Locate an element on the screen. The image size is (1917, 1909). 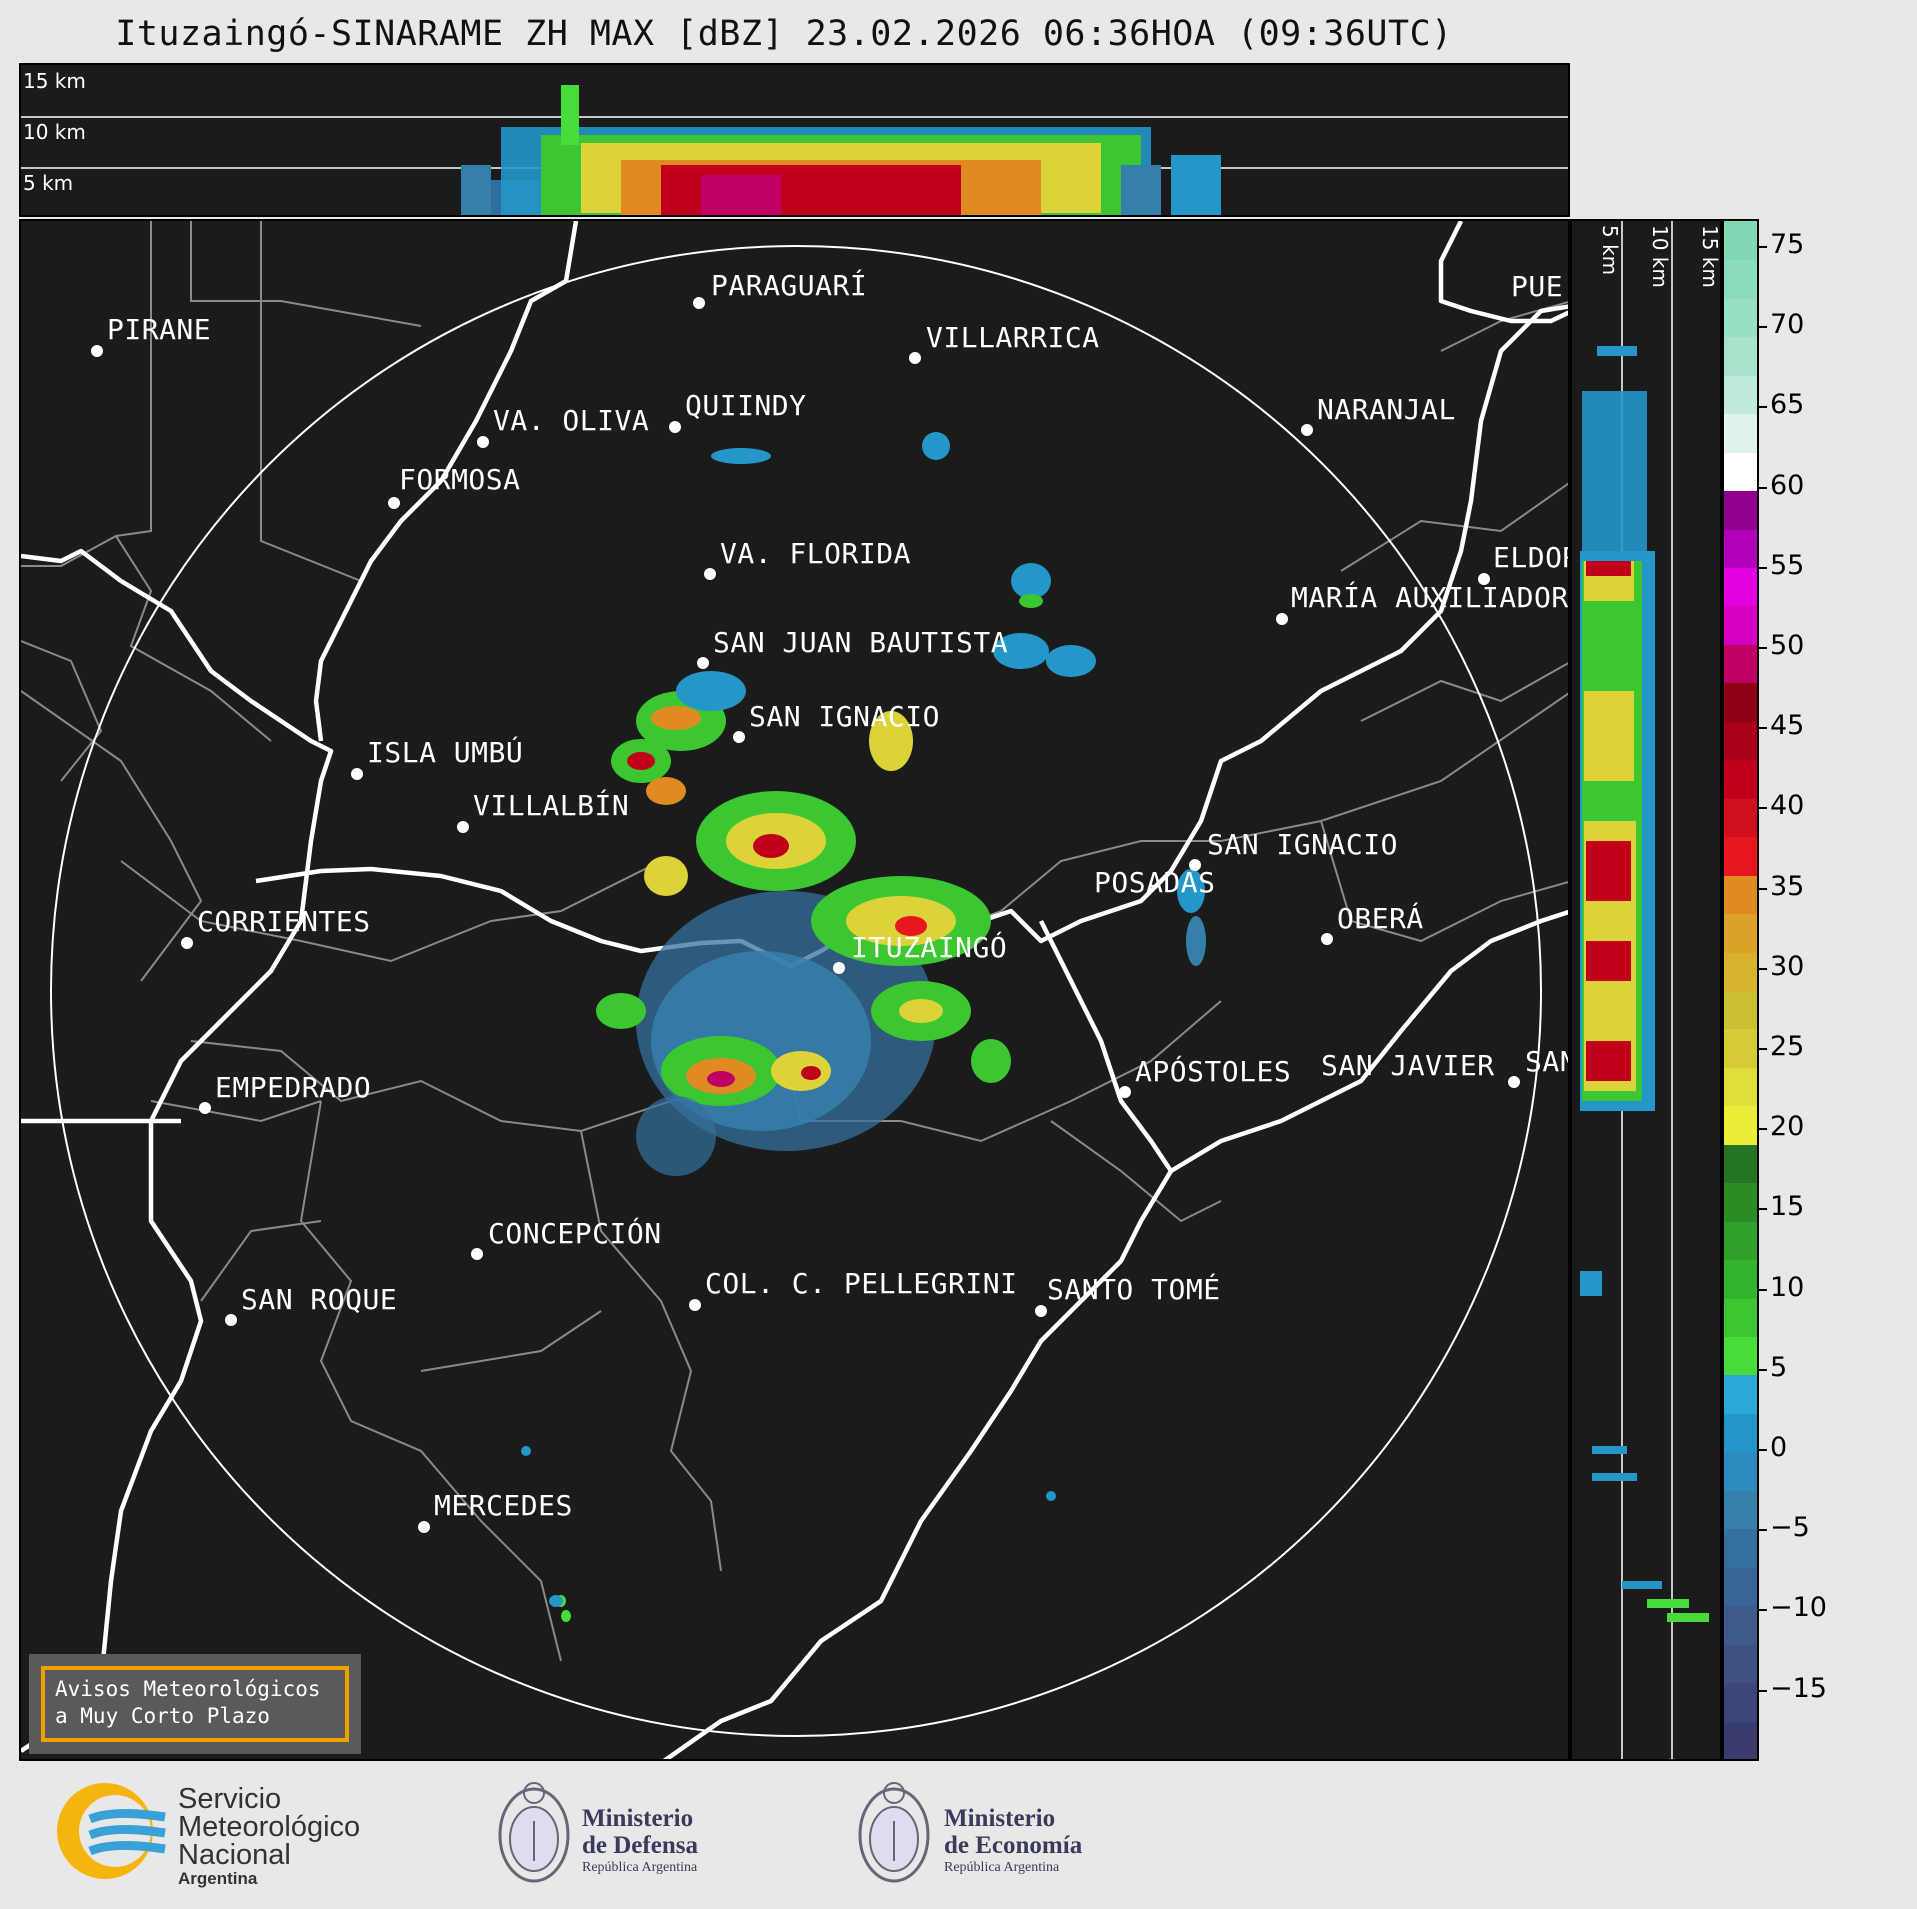
colorbar-tick-label: 60 is located at coordinates (1787, 485).